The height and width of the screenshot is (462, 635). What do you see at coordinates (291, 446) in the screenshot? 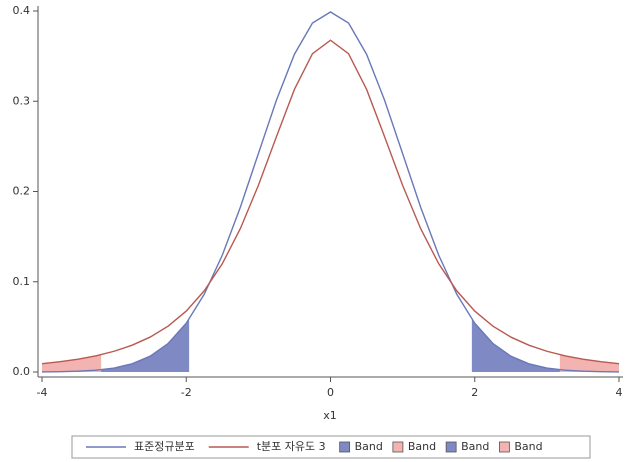
I see `legend-label: t분포 자유도 3` at bounding box center [291, 446].